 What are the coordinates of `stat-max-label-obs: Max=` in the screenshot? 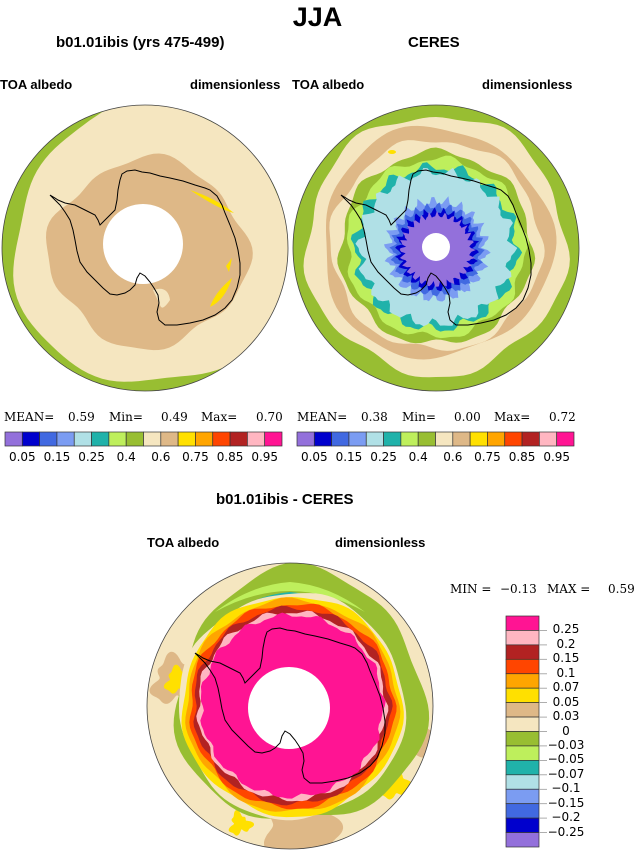 It's located at (512, 417).